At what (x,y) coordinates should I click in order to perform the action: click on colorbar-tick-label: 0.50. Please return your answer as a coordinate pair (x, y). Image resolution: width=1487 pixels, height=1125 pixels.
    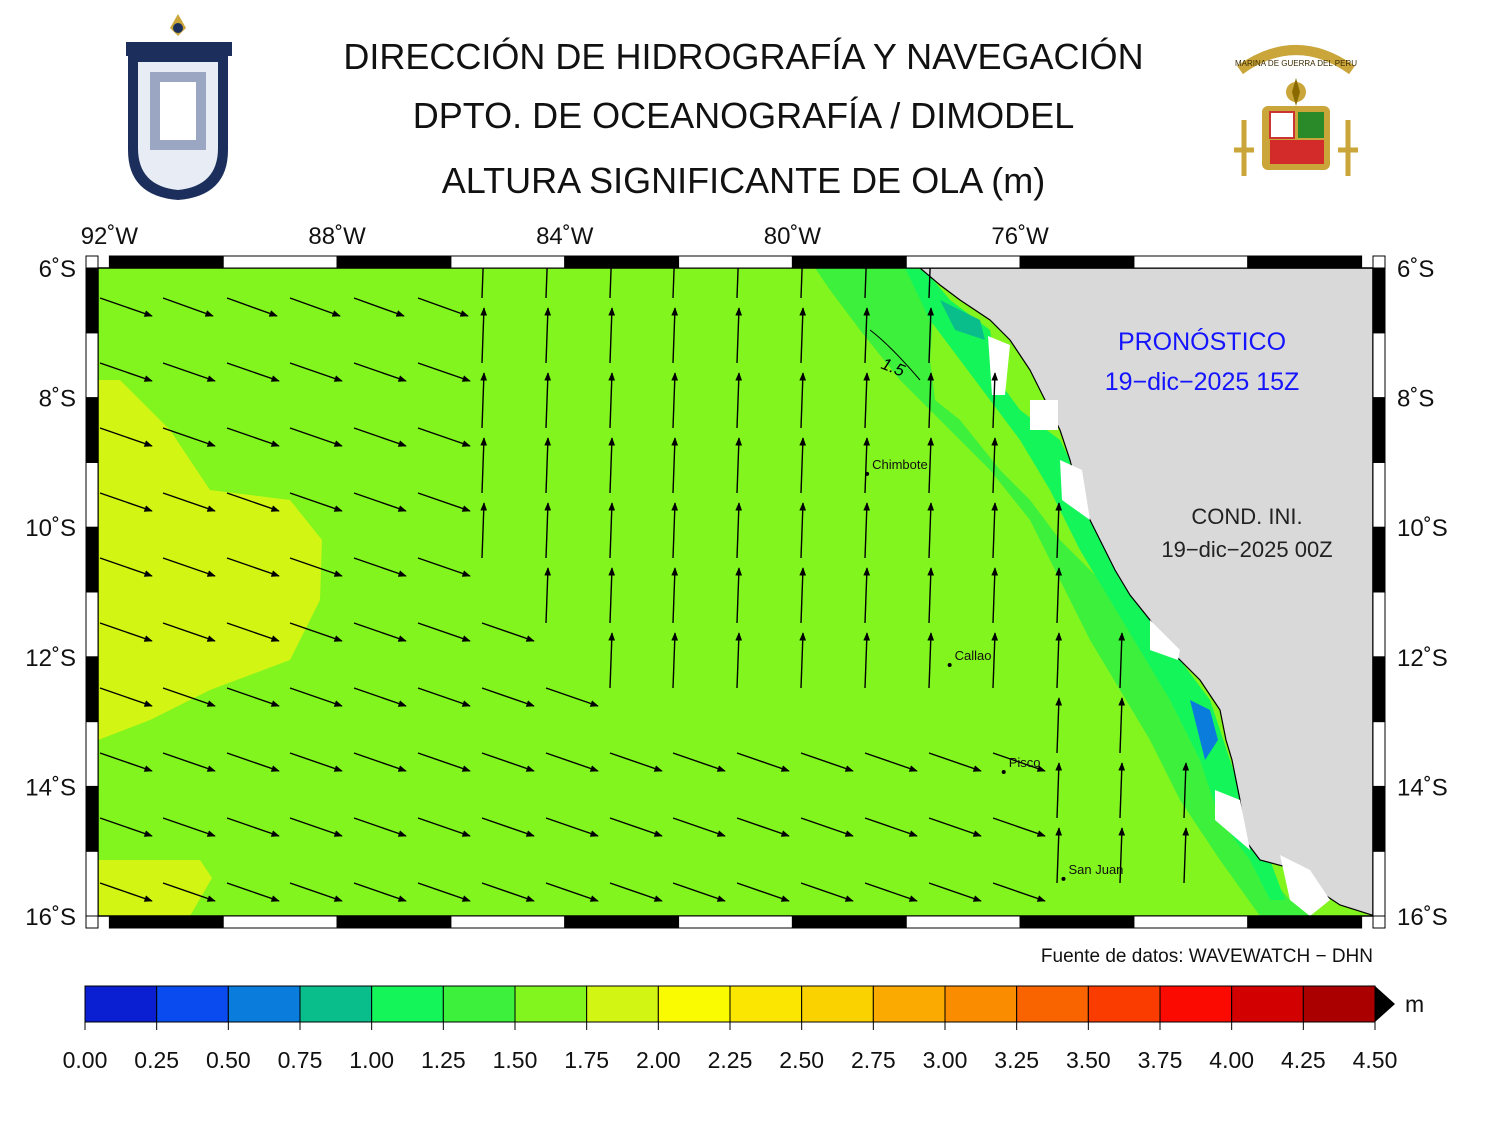
    Looking at the image, I should click on (228, 1060).